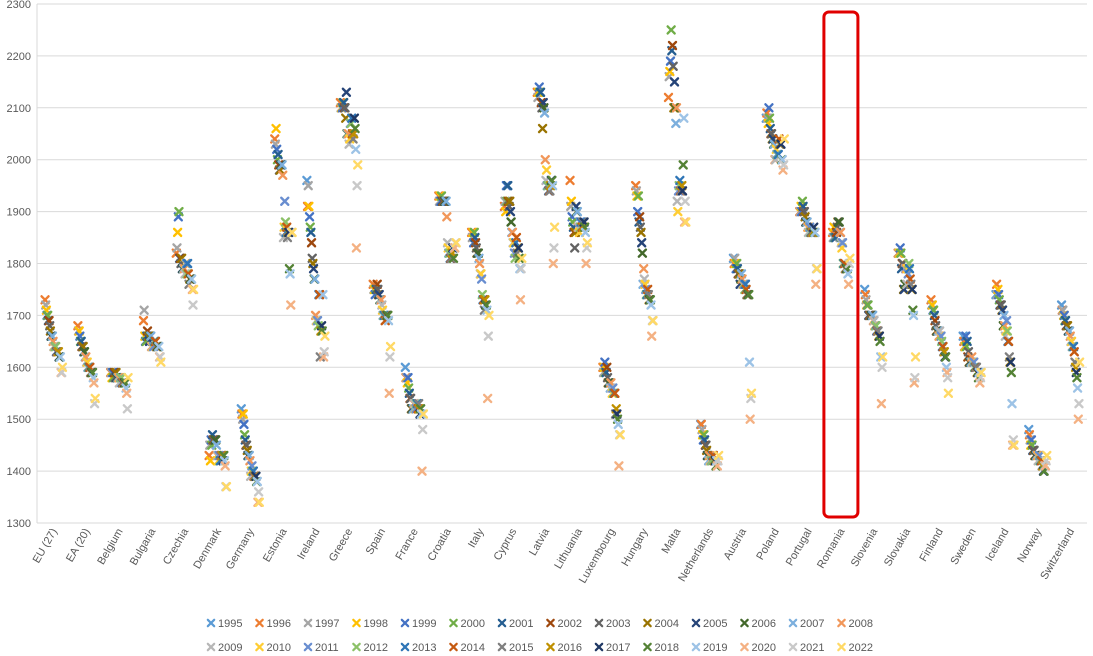  Describe the element at coordinates (476, 538) in the screenshot. I see `x-category-label: Italy` at that location.